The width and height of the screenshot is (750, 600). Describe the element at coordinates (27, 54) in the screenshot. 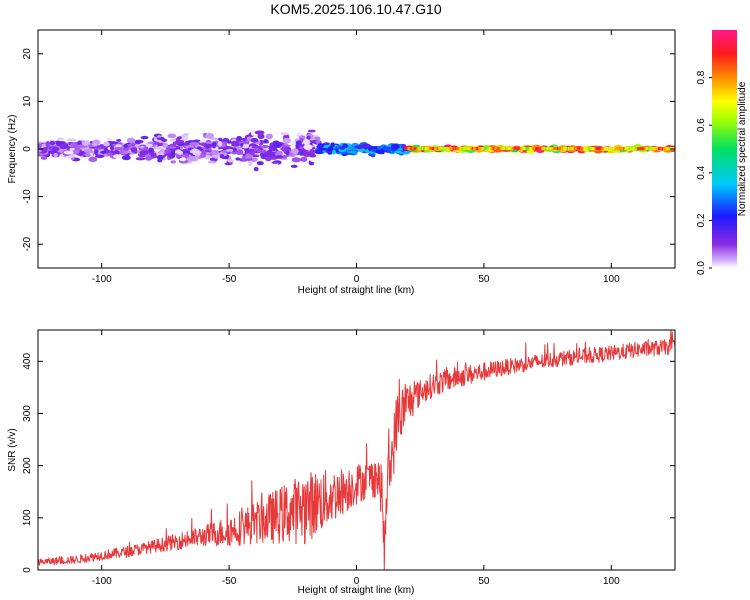

I see `spectrogram-ytick-label: 20` at that location.